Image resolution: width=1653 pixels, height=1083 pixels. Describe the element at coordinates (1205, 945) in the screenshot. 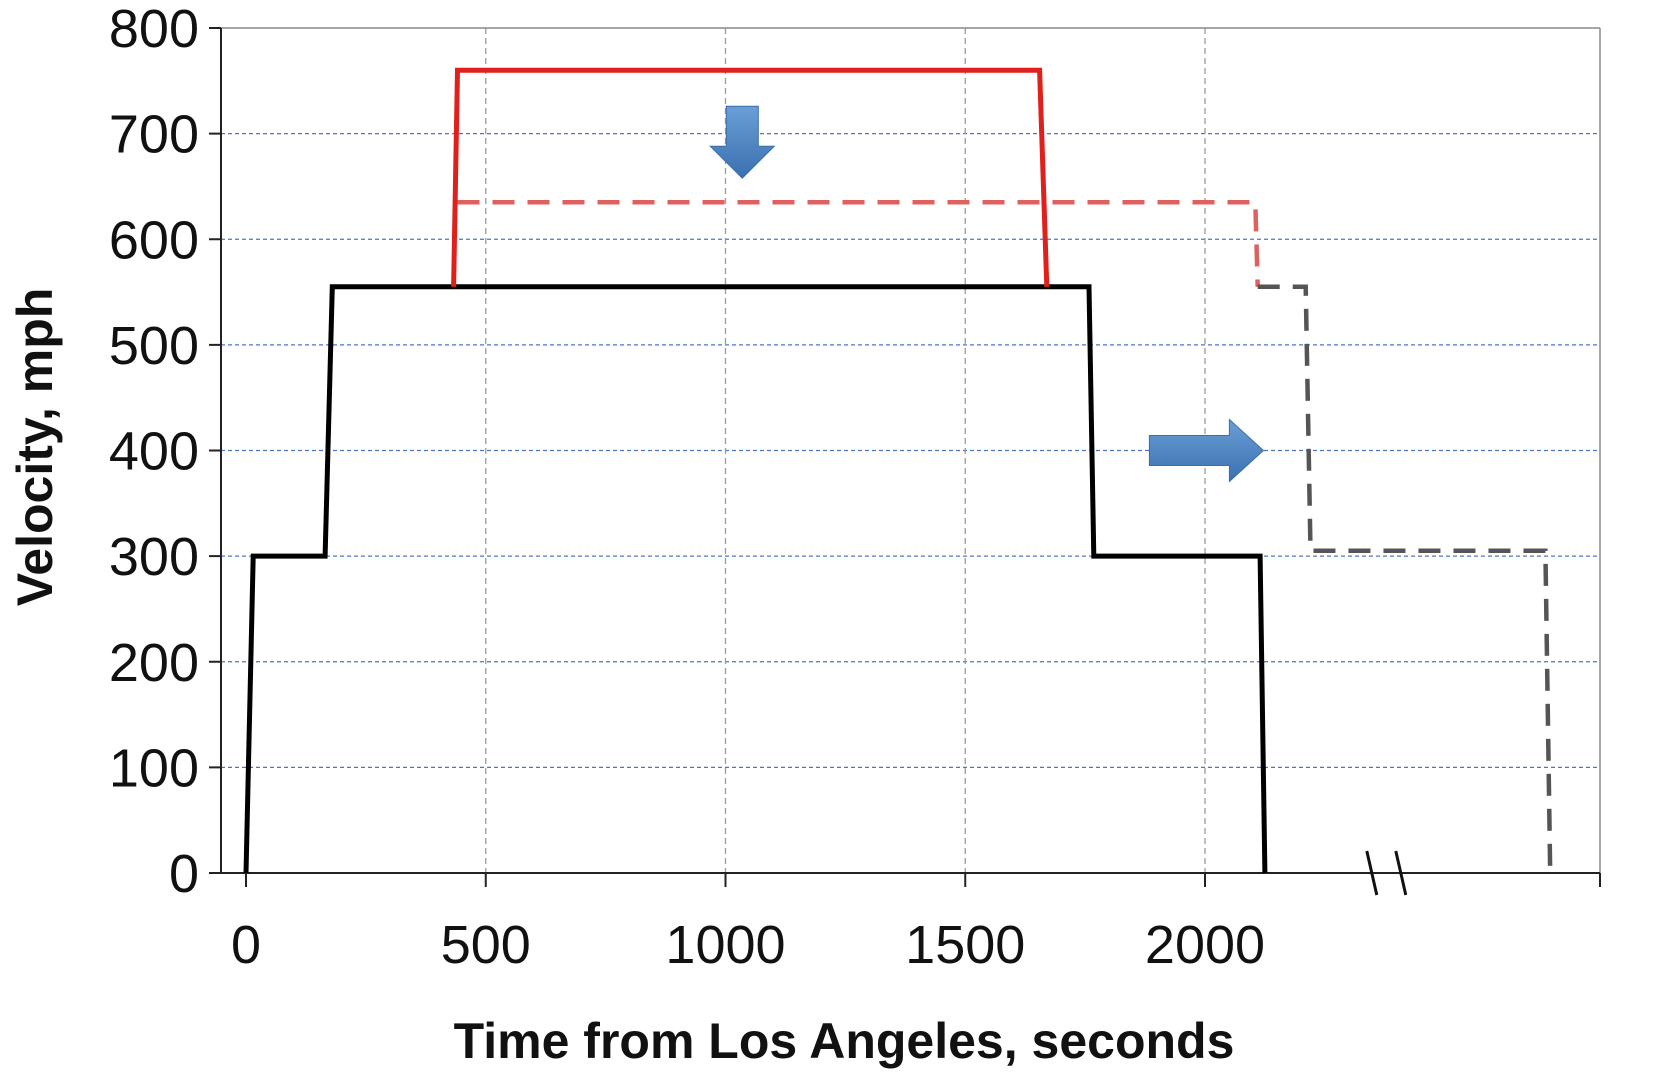

I see `x-tick-label: 2000` at that location.